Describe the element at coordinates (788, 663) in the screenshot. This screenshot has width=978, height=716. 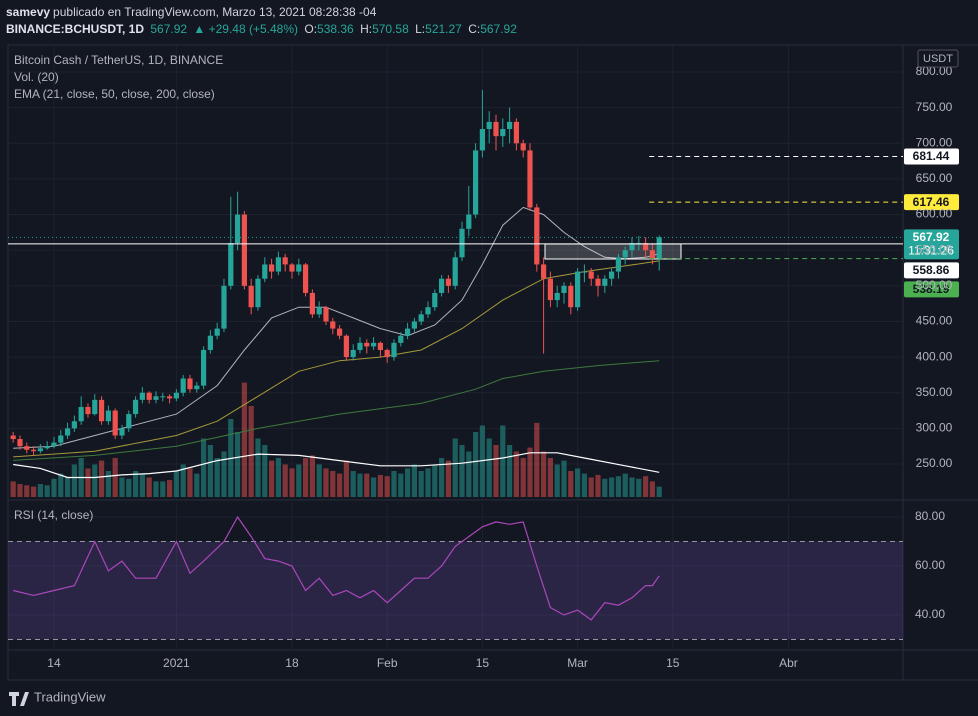
I see `x-tick-label: Abr` at that location.